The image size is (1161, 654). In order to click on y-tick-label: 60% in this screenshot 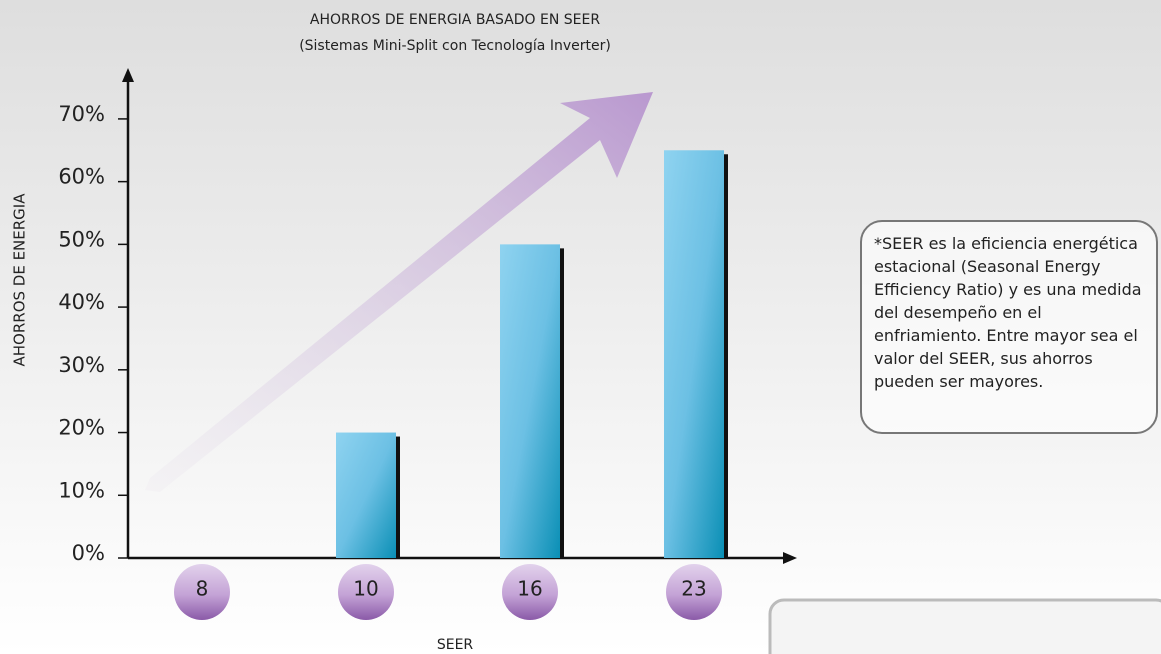, I will do `click(81, 177)`.